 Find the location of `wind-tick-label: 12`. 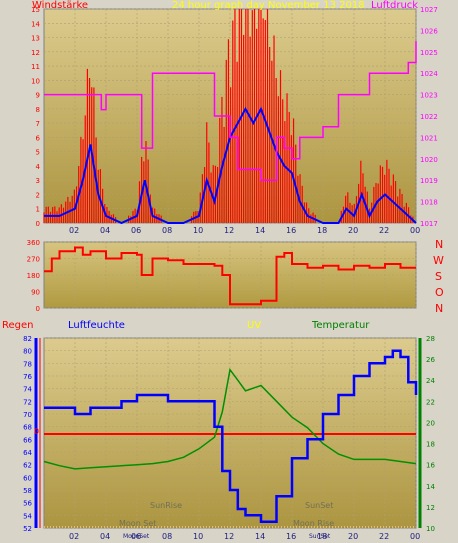

wind-tick-label: 12 is located at coordinates (35, 53).